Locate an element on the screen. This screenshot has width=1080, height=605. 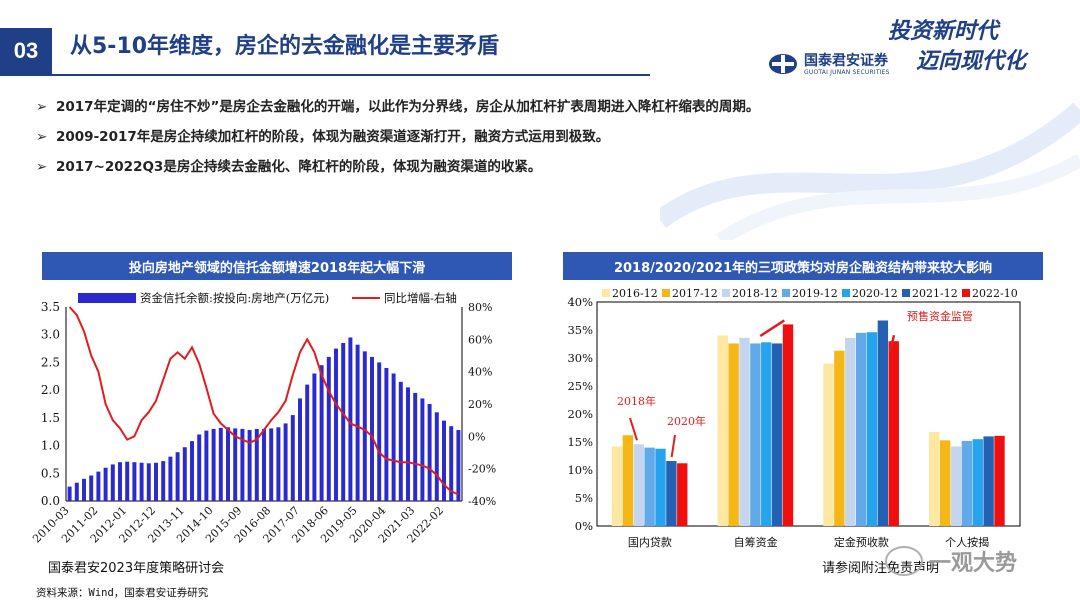
legend-label: 2022-10 is located at coordinates (995, 293).